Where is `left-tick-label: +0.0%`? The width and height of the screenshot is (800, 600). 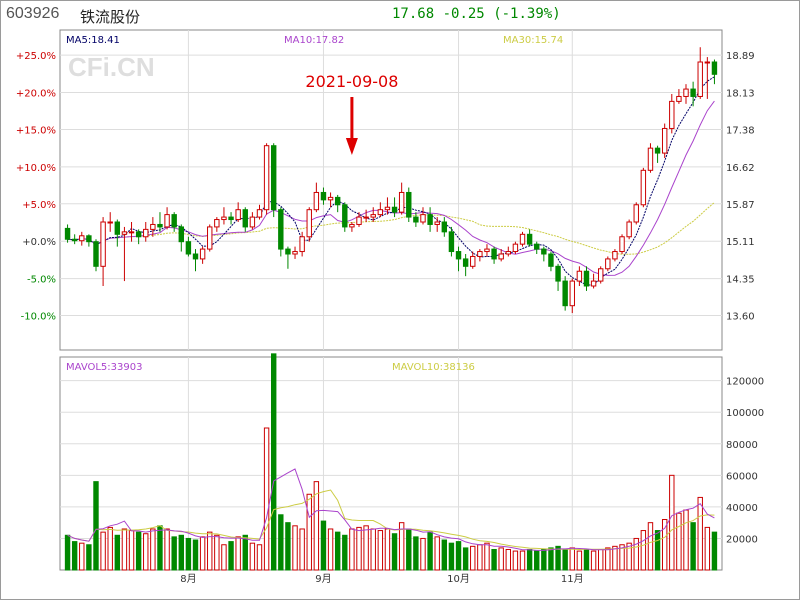 left-tick-label: +0.0% is located at coordinates (39, 242).